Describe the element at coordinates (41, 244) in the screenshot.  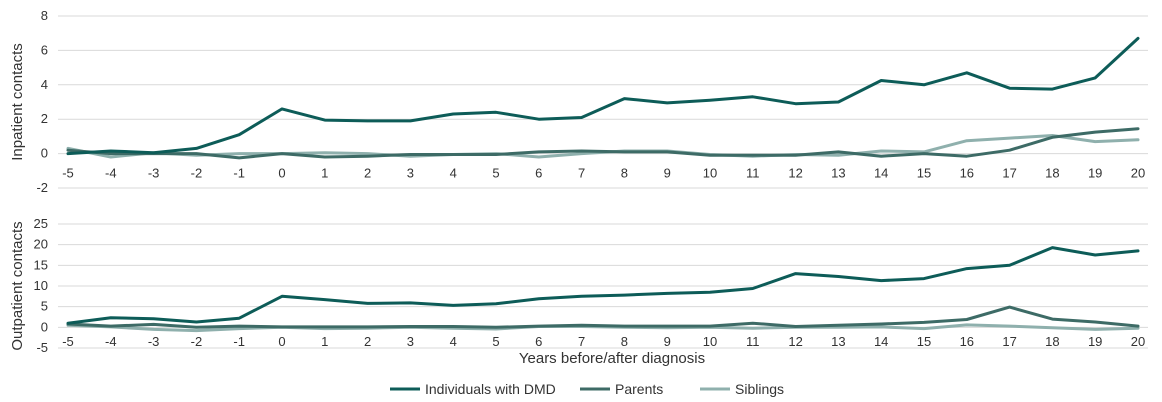
I see `y-tick-label: 20` at that location.